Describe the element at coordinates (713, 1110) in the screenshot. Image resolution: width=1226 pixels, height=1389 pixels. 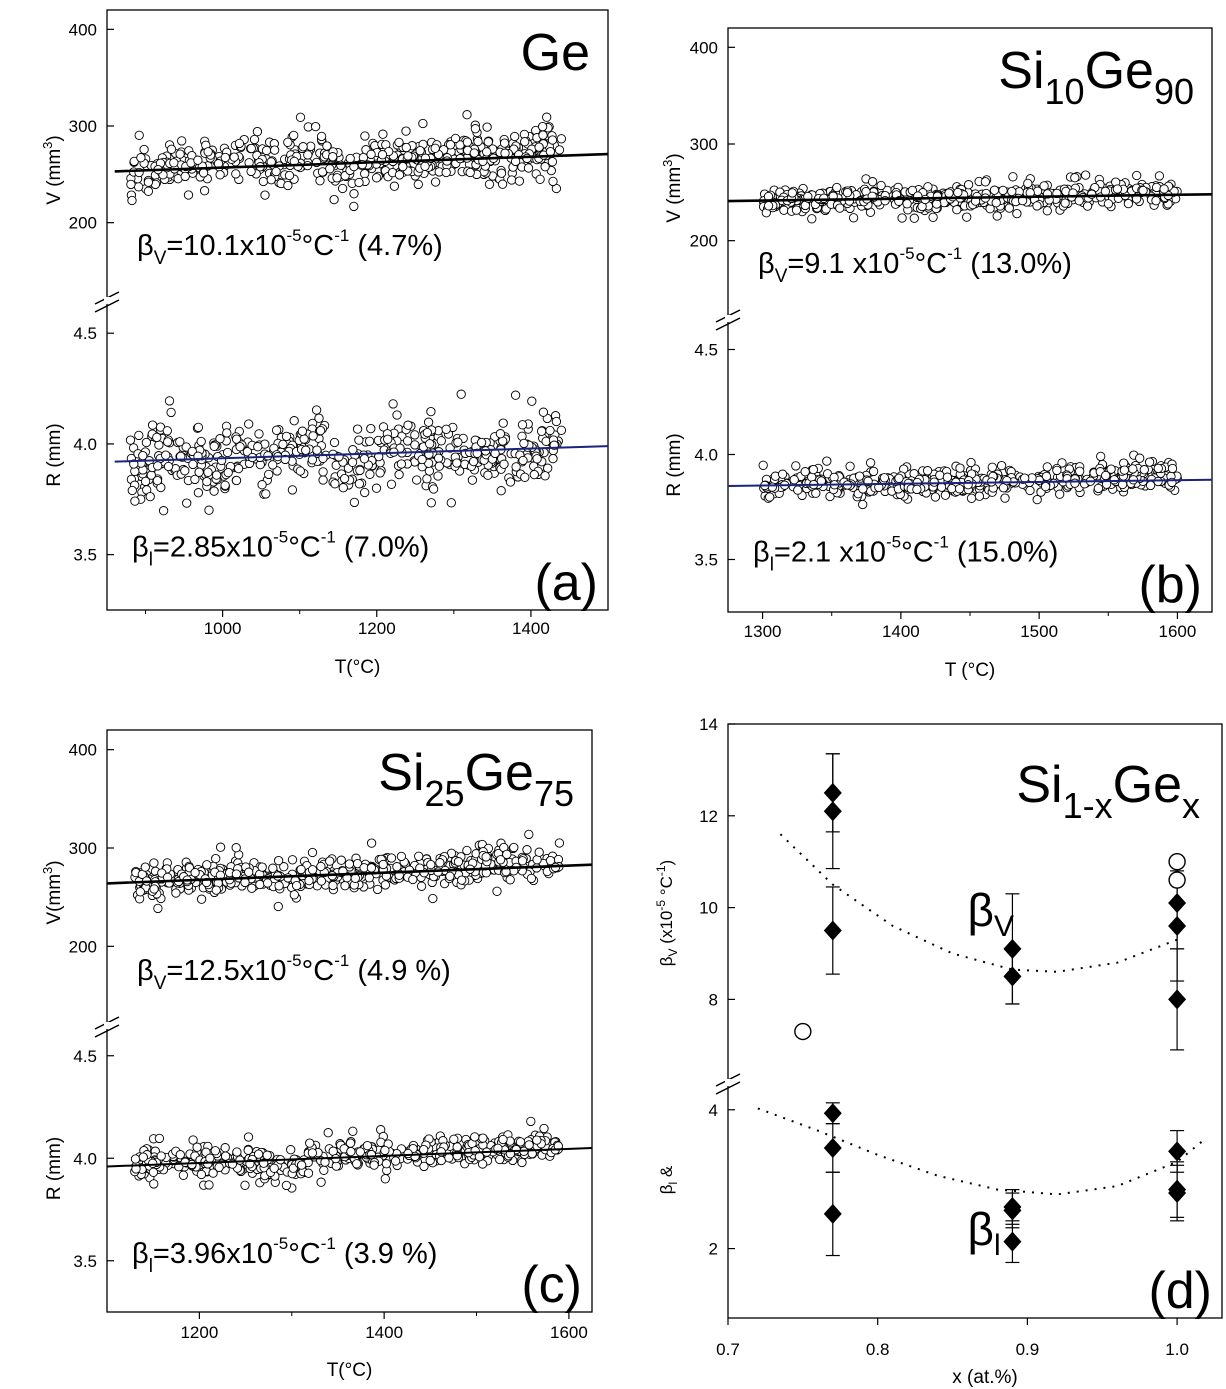
I see `y-tick-label: 4` at that location.